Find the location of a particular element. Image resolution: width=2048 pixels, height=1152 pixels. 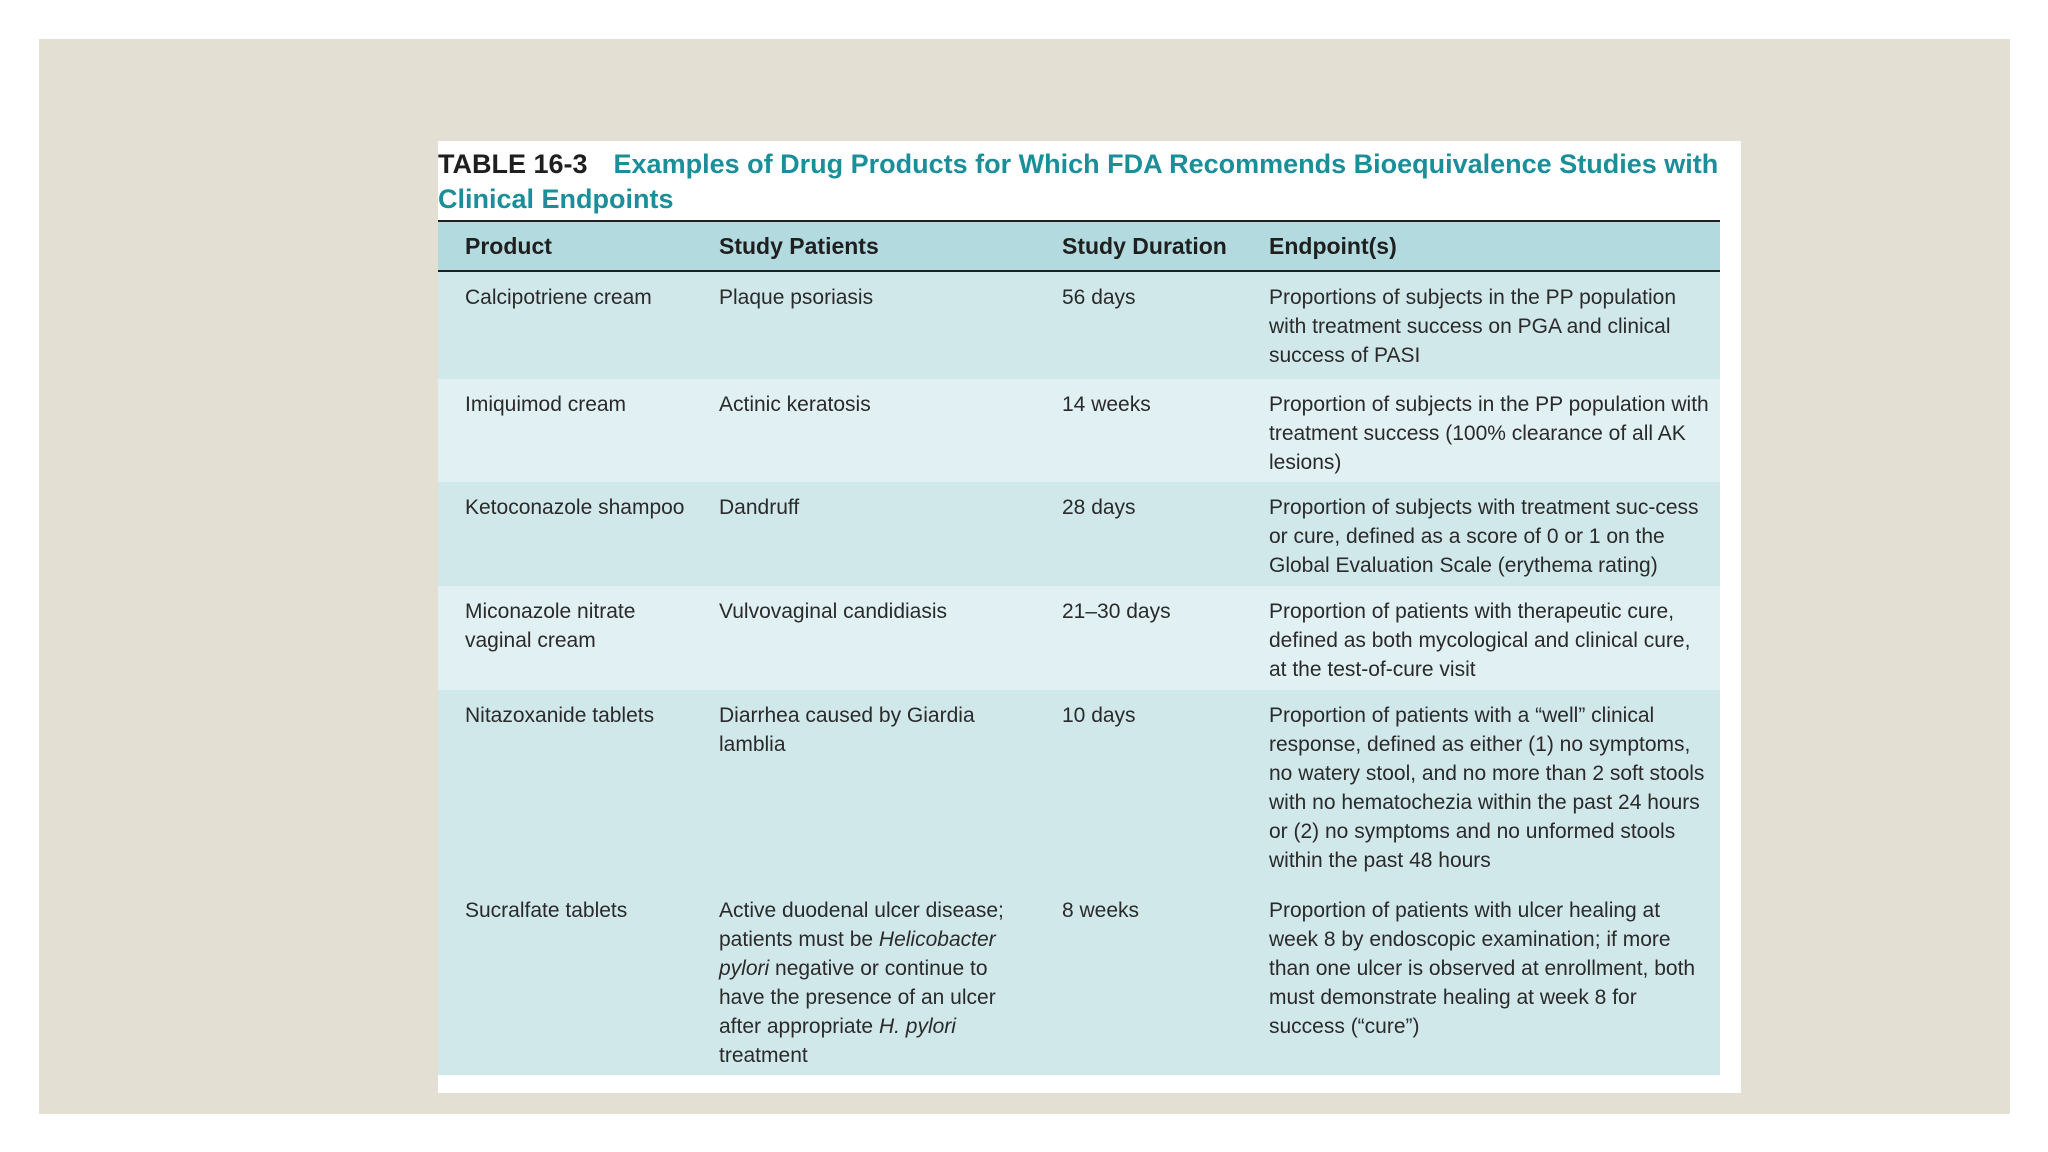

cell-product: Sucralfate tablets is located at coordinates (546, 910).